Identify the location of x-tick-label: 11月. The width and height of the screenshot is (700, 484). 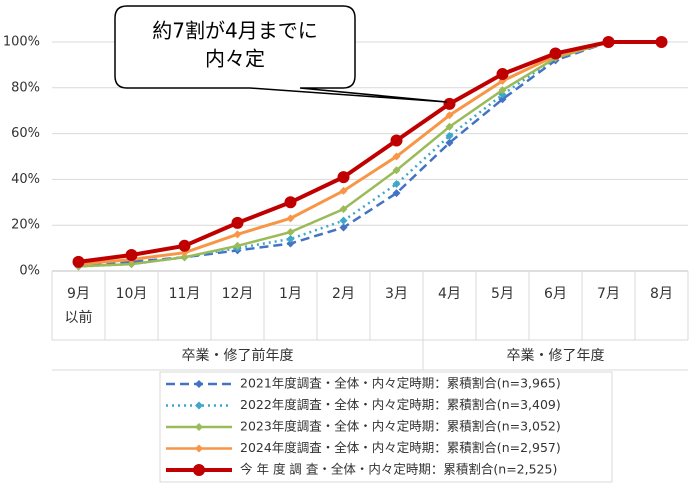
(184, 294).